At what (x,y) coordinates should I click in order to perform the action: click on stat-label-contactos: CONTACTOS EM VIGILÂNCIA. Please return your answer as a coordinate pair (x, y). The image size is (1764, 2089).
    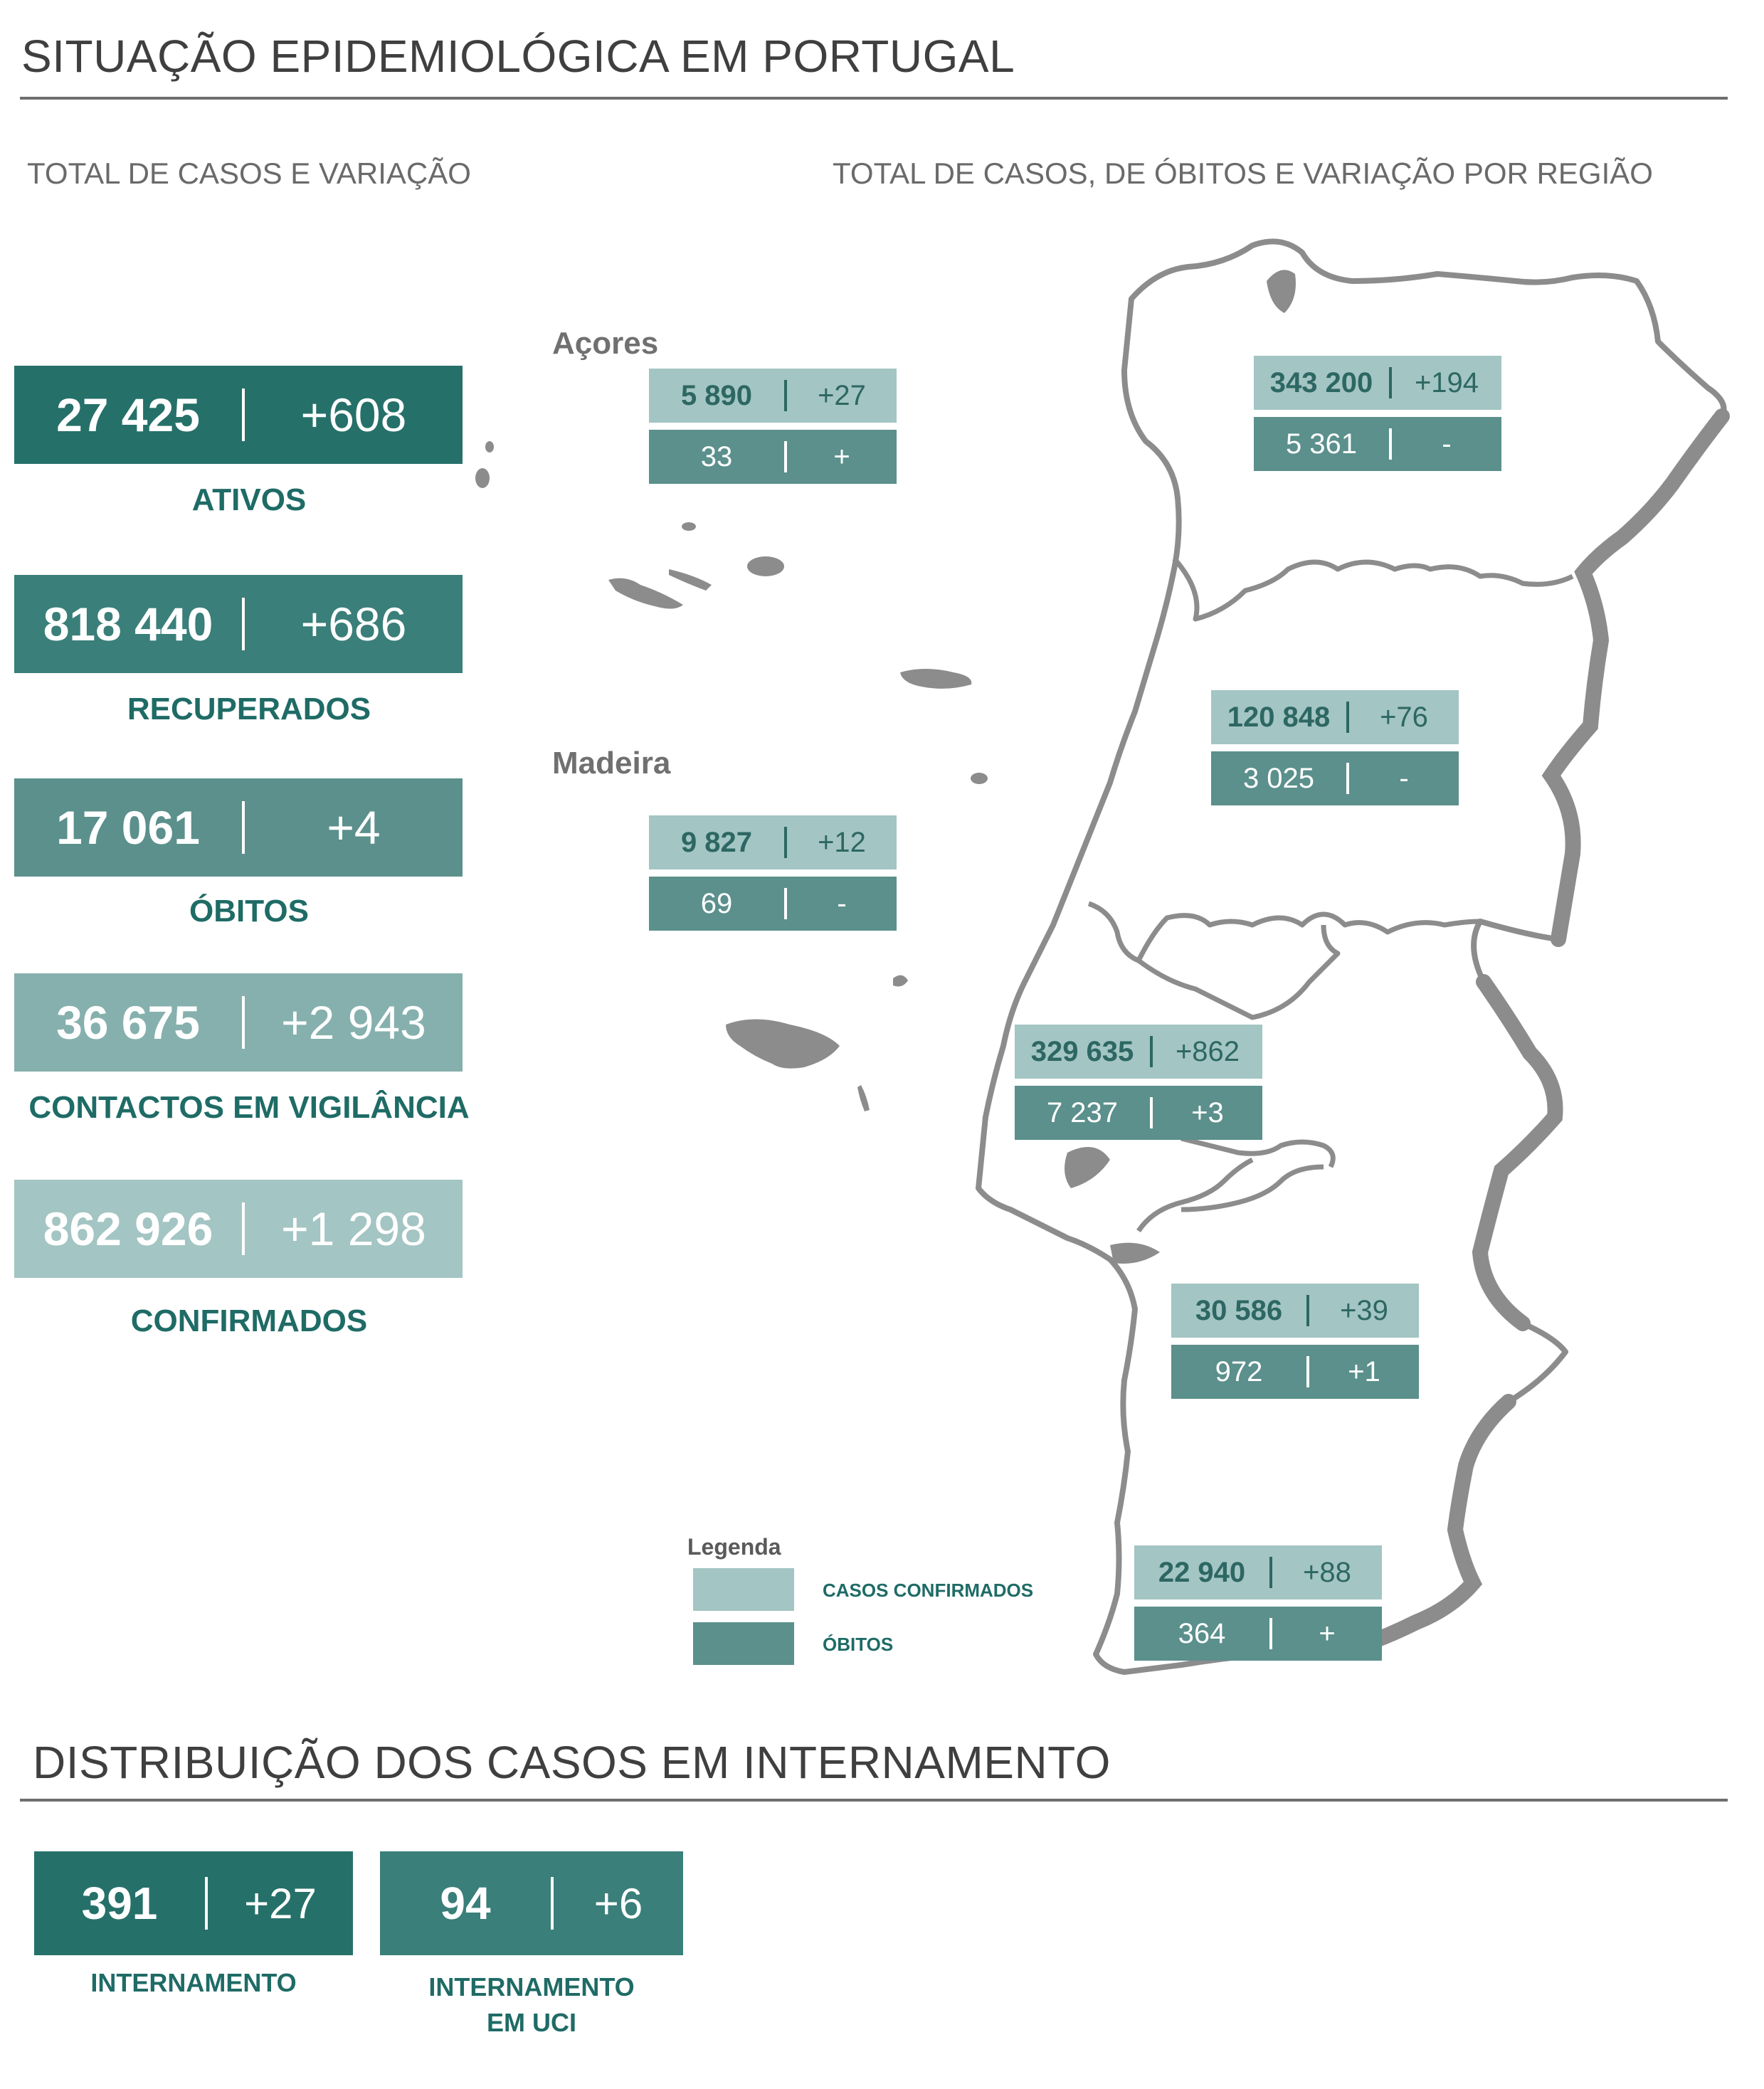
    Looking at the image, I should click on (249, 1107).